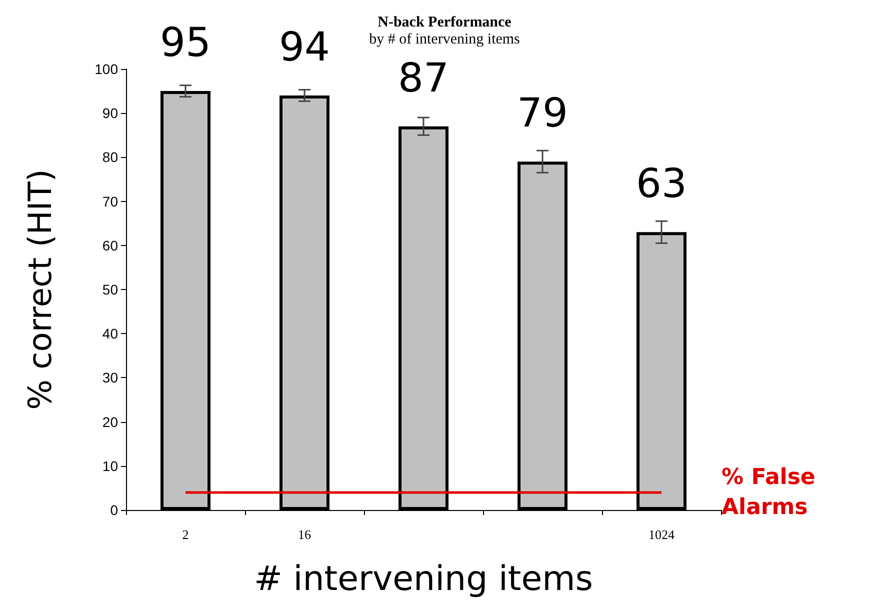  I want to click on y-tick-label: 50, so click(110, 290).